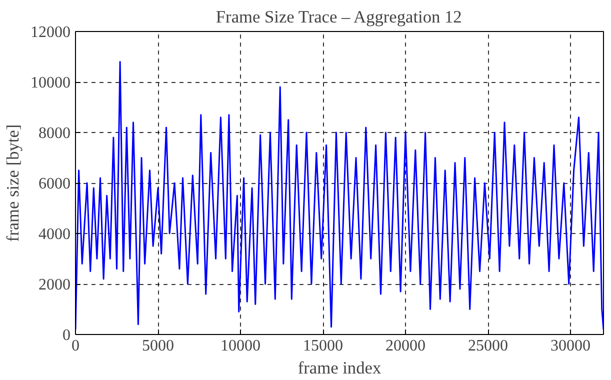 The width and height of the screenshot is (611, 380). What do you see at coordinates (54, 133) in the screenshot?
I see `y-tick-label: 8000` at bounding box center [54, 133].